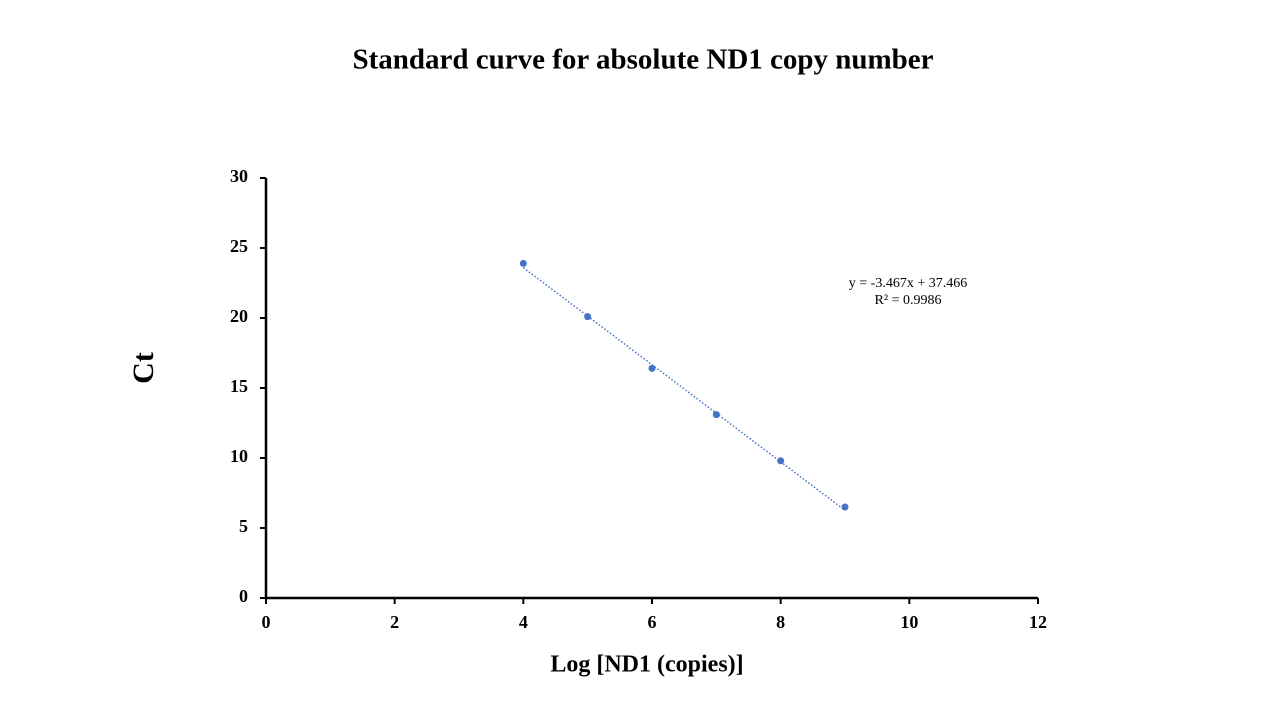  Describe the element at coordinates (652, 622) in the screenshot. I see `x-tick-label: 6` at that location.